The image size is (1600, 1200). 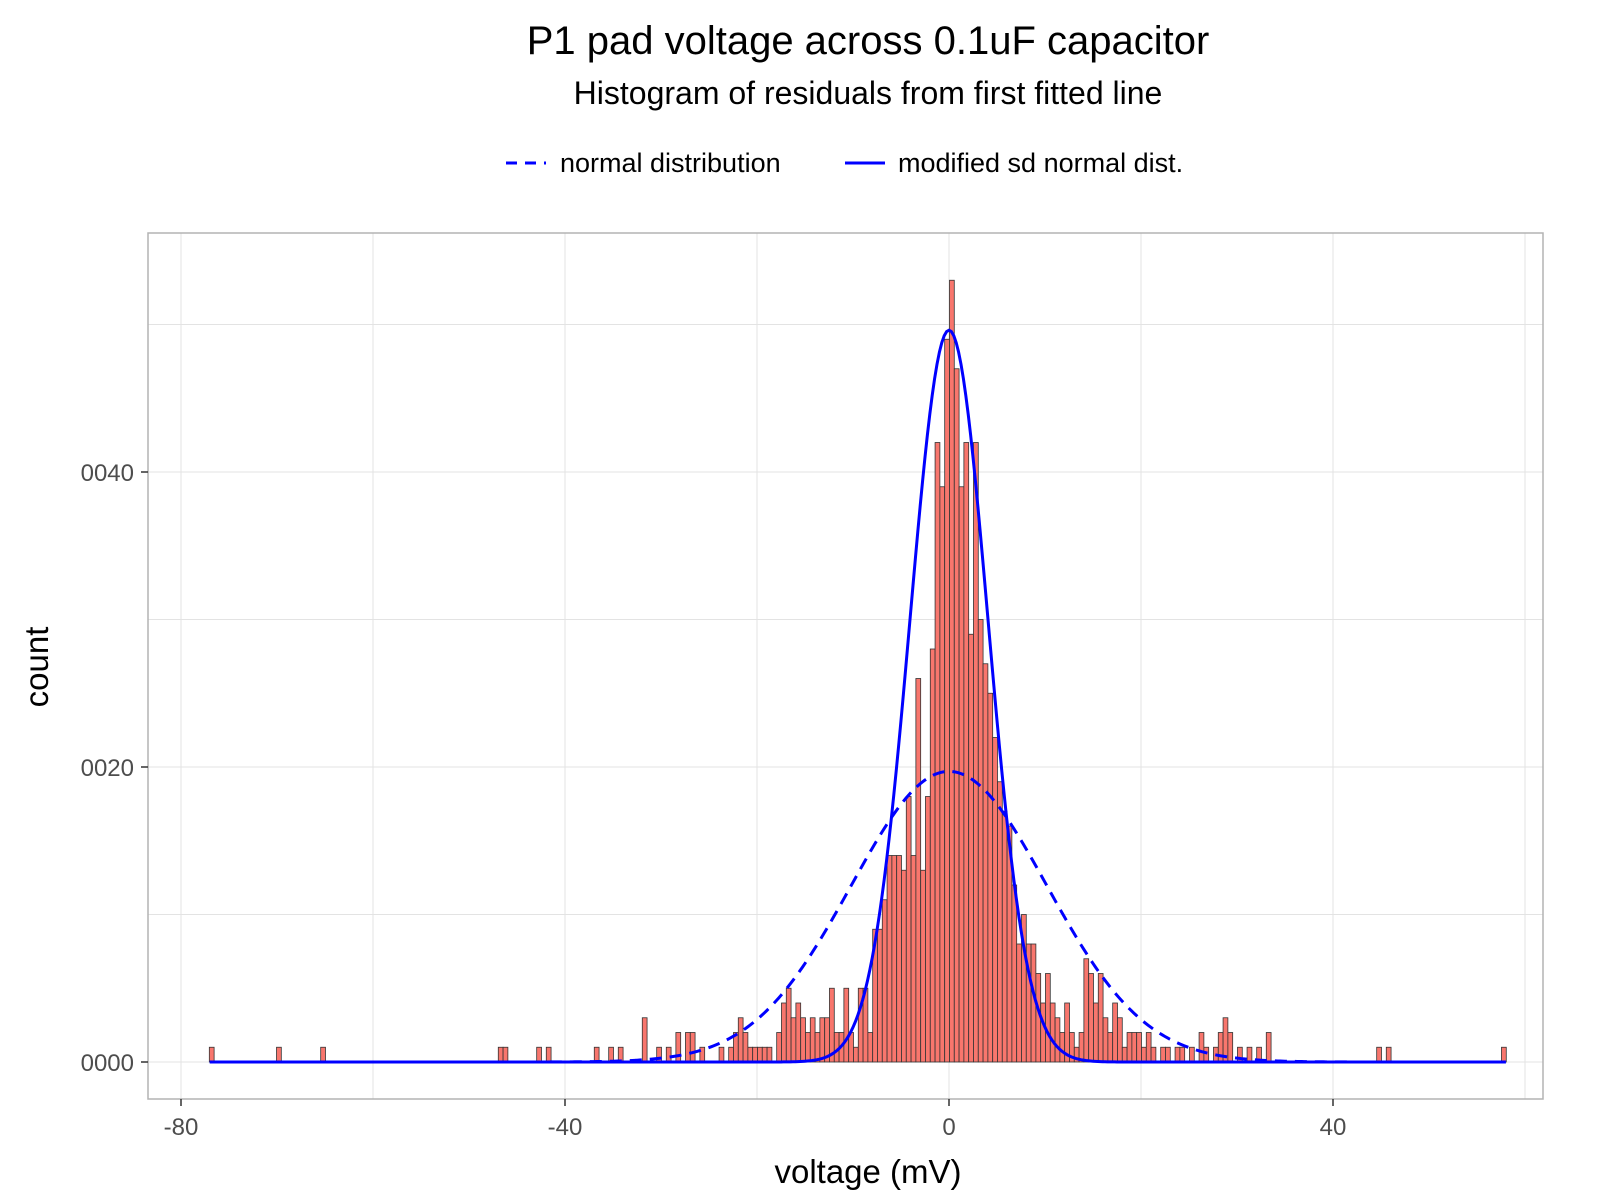 What do you see at coordinates (107, 1063) in the screenshot?
I see `y-tick-label: 0000` at bounding box center [107, 1063].